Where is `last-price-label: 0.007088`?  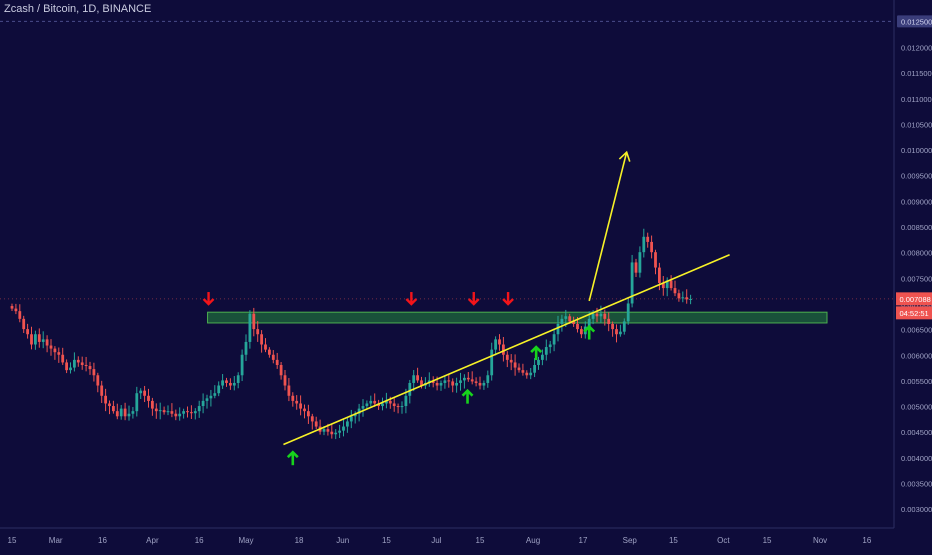 last-price-label: 0.007088 is located at coordinates (915, 299).